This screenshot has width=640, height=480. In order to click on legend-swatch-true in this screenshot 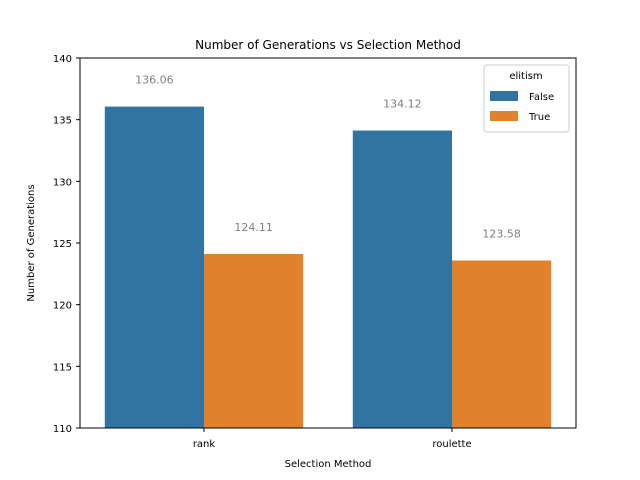, I will do `click(504, 116)`.